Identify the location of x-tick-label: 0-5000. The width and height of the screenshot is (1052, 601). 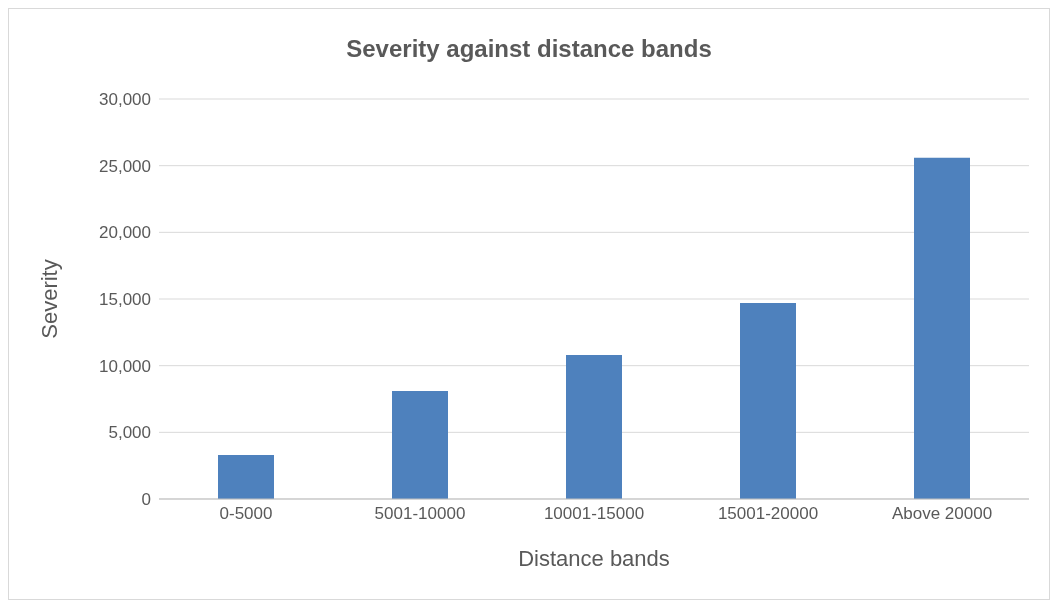
(246, 514).